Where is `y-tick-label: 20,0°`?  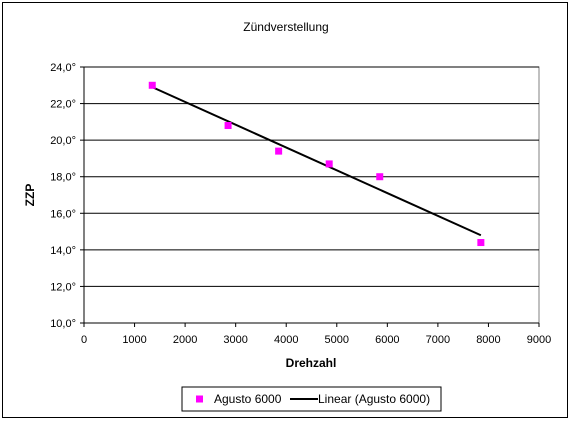 y-tick-label: 20,0° is located at coordinates (63, 141).